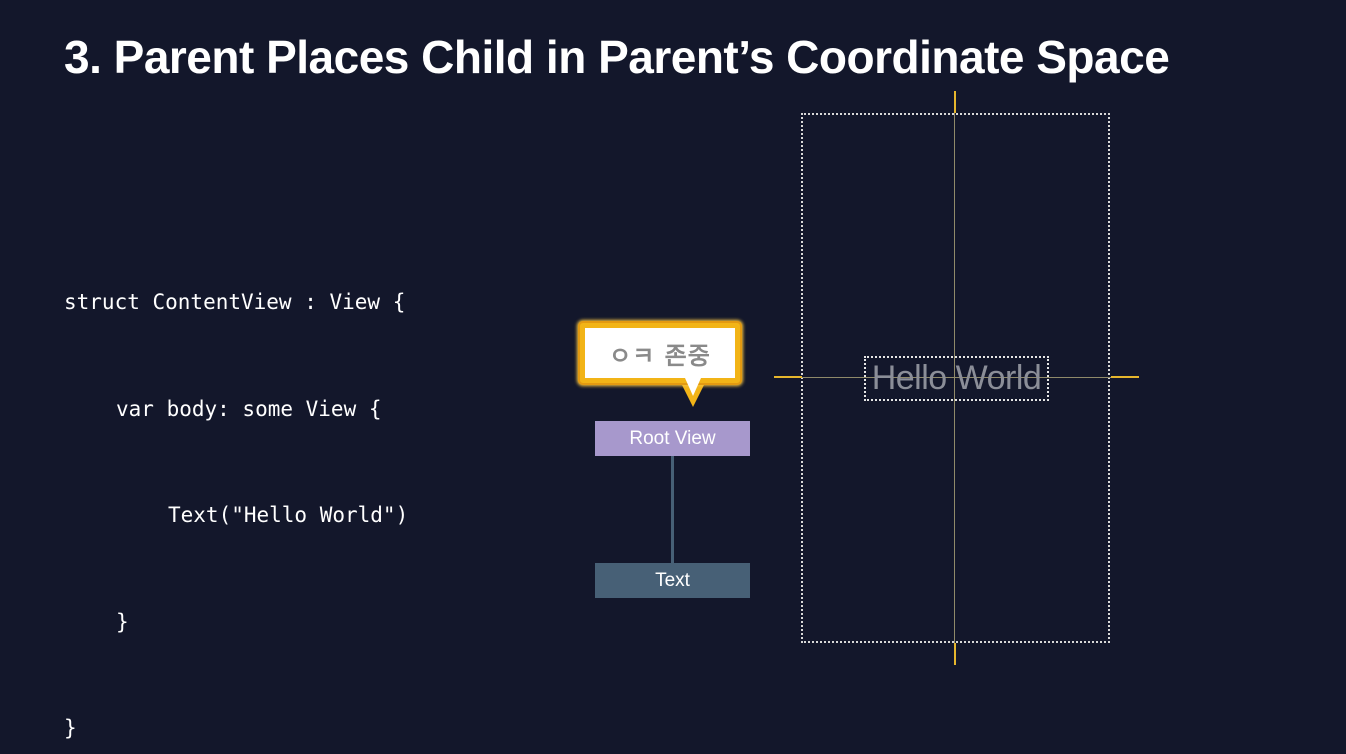 The height and width of the screenshot is (754, 1346). I want to click on hello-world-text: Hello World, so click(956, 378).